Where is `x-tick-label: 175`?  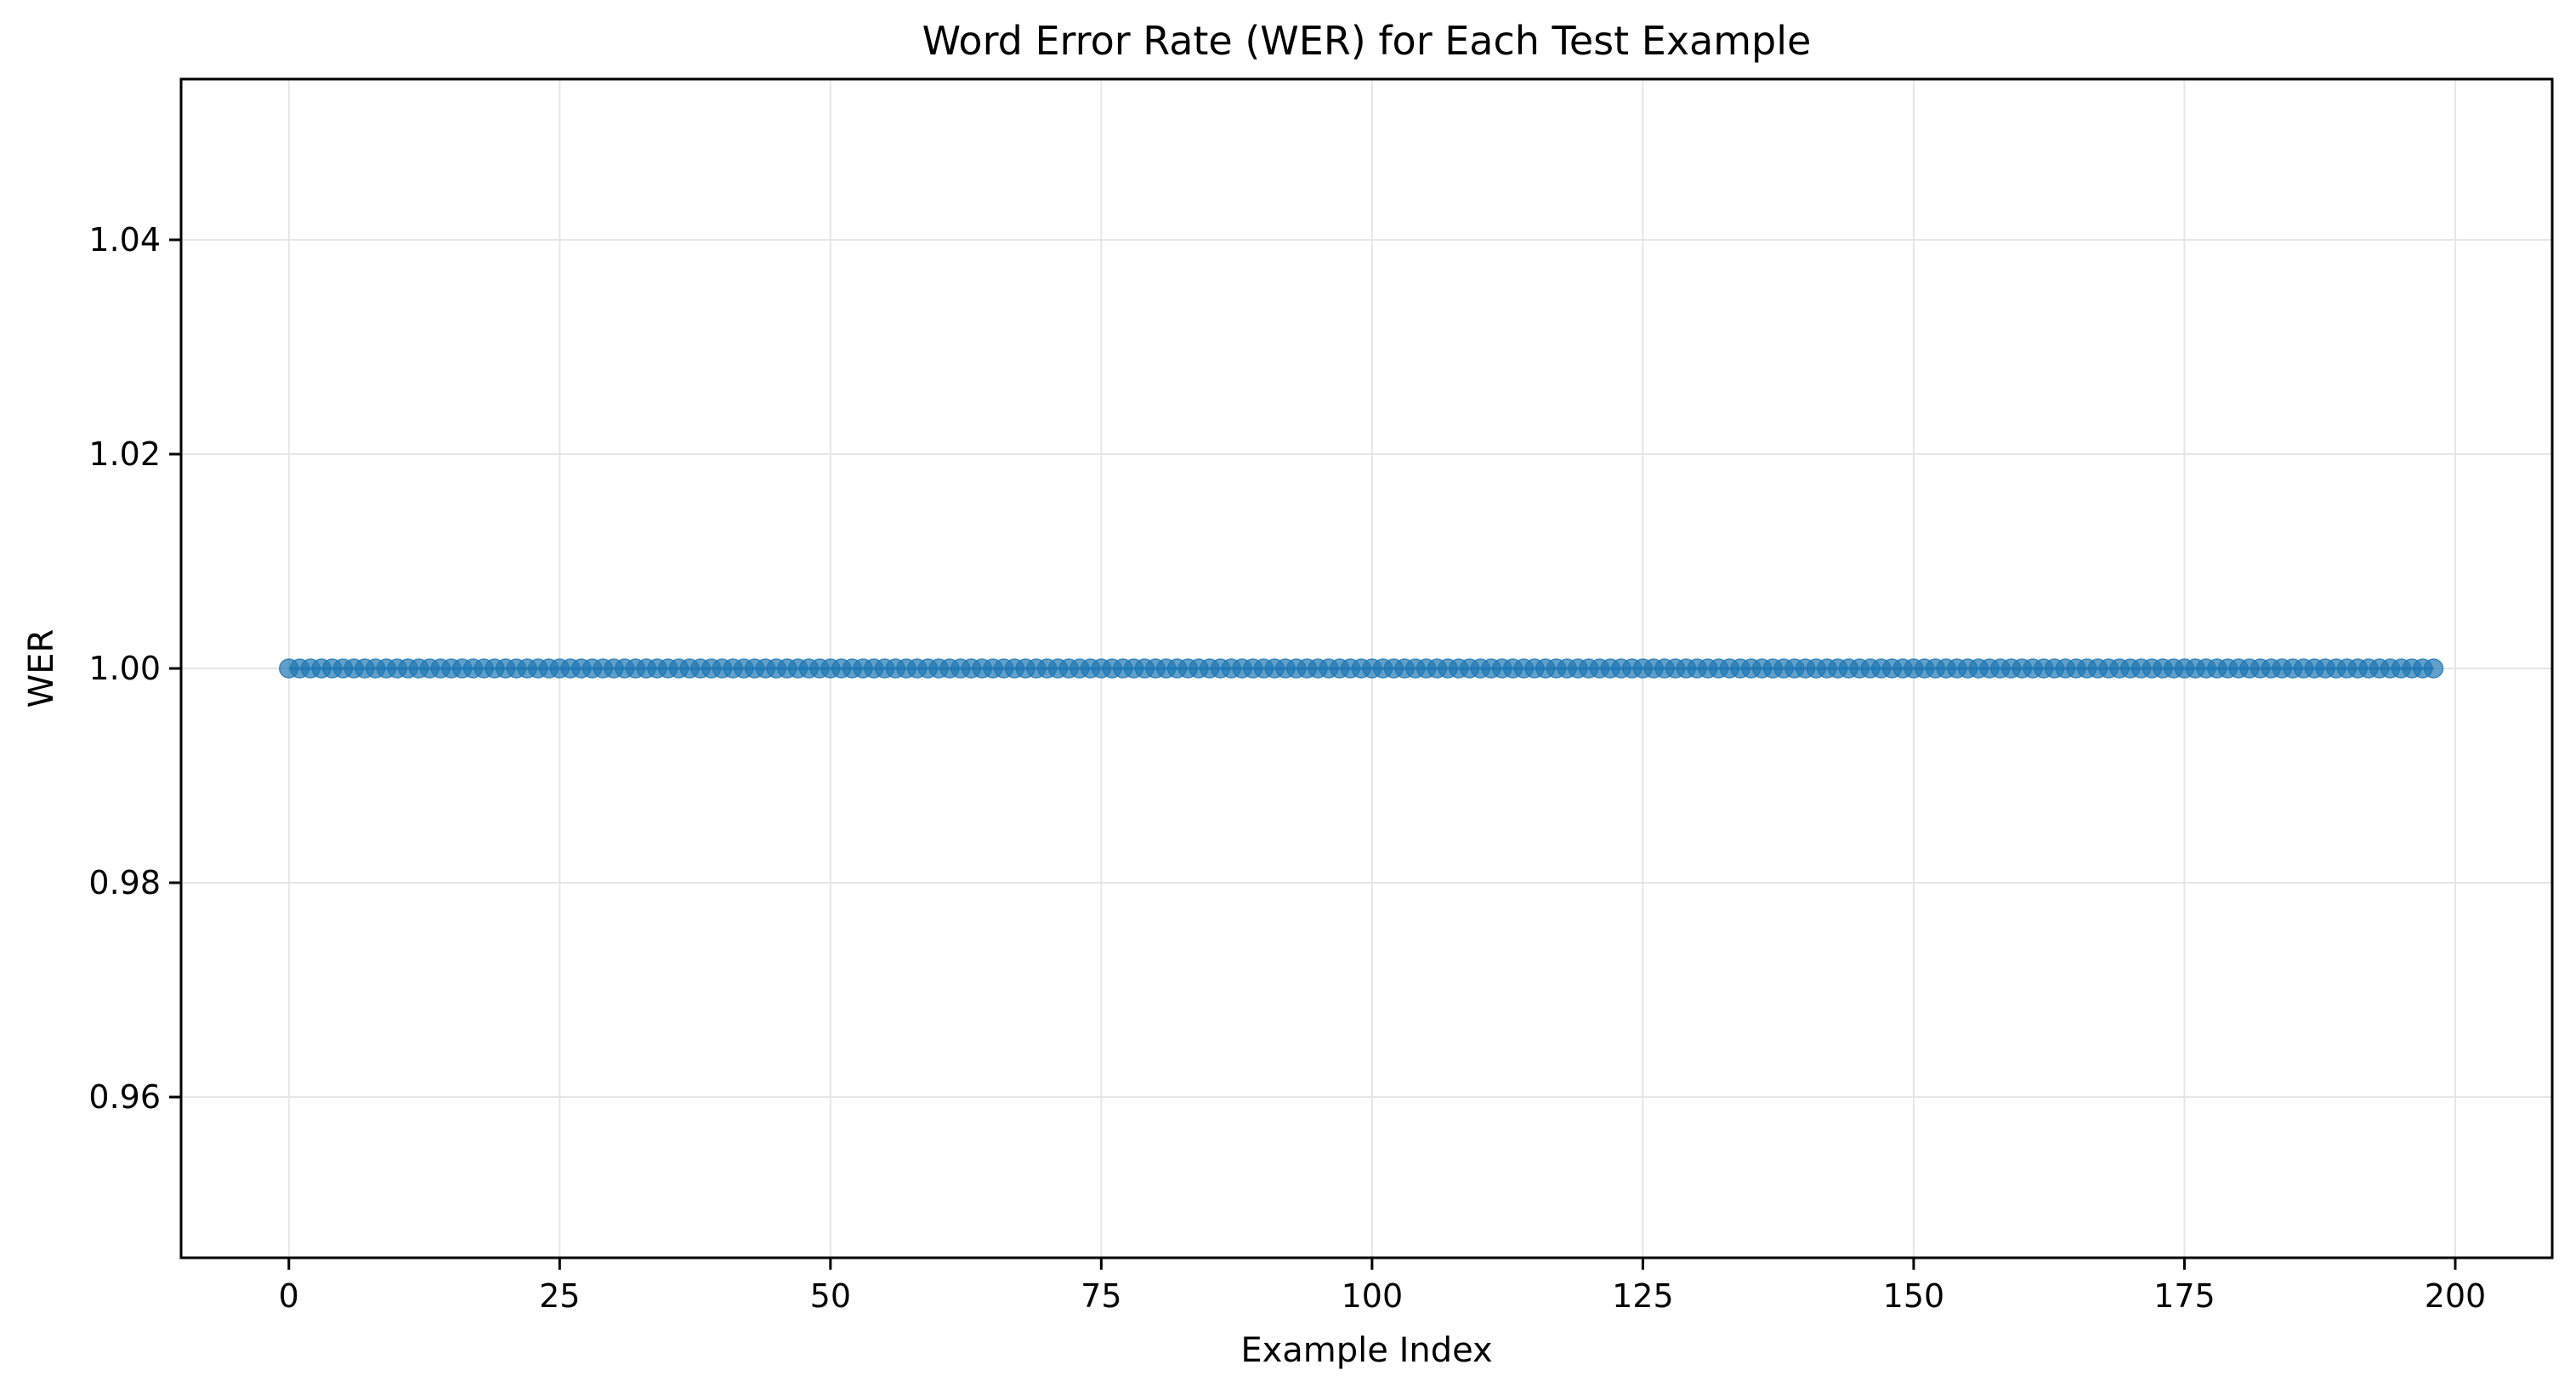 x-tick-label: 175 is located at coordinates (2185, 1296).